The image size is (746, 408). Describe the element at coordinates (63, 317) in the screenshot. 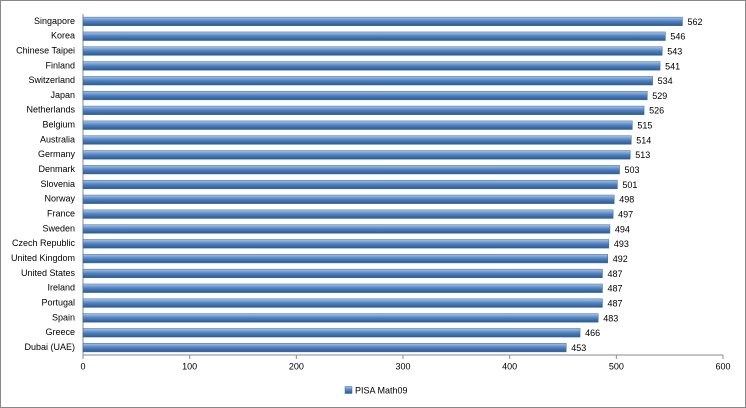

I see `y-tick-label: Spain` at that location.